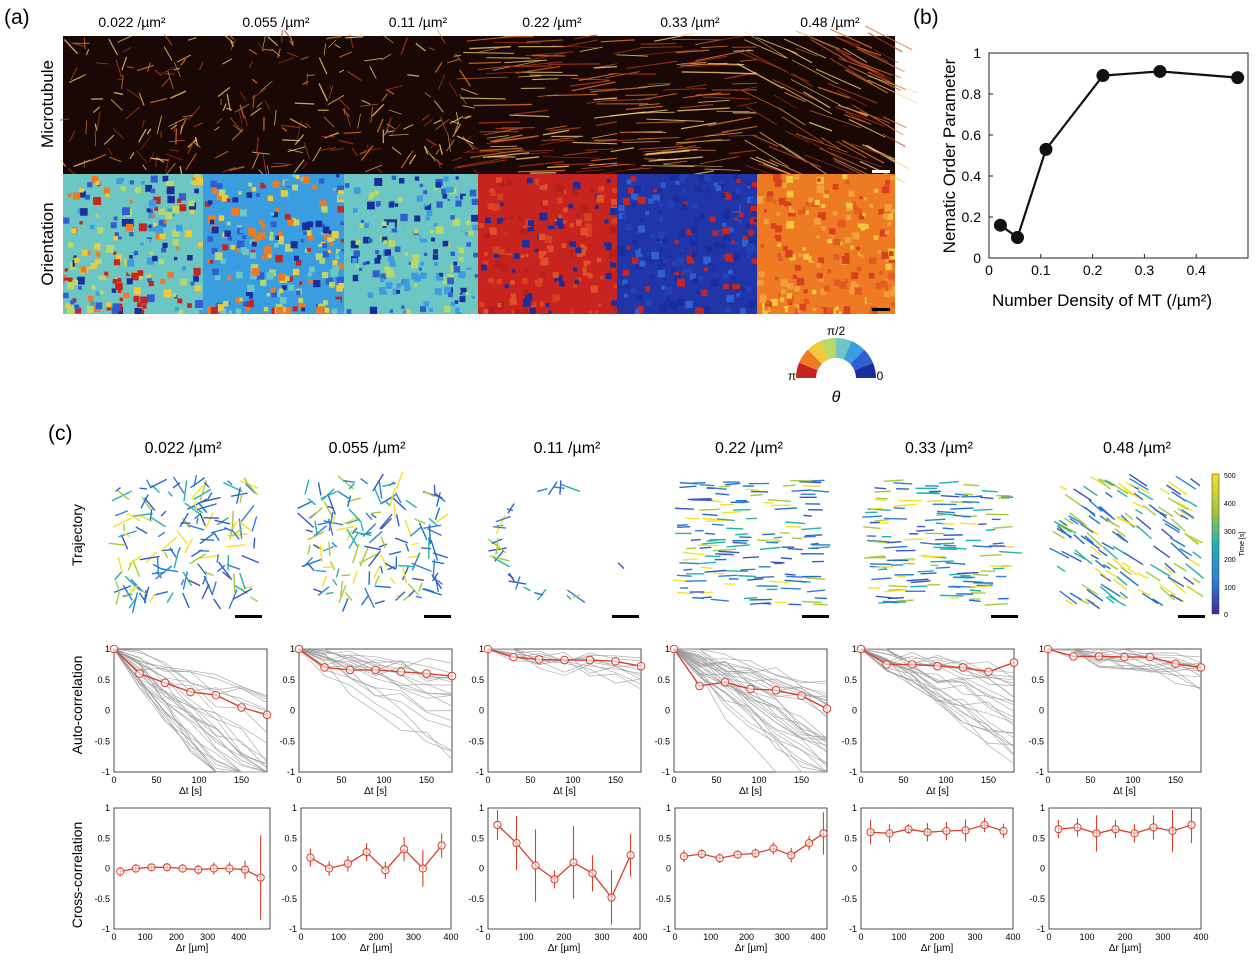 The width and height of the screenshot is (1260, 962). What do you see at coordinates (1242, 544) in the screenshot?
I see `time-colorbar-label: Time [s]` at bounding box center [1242, 544].